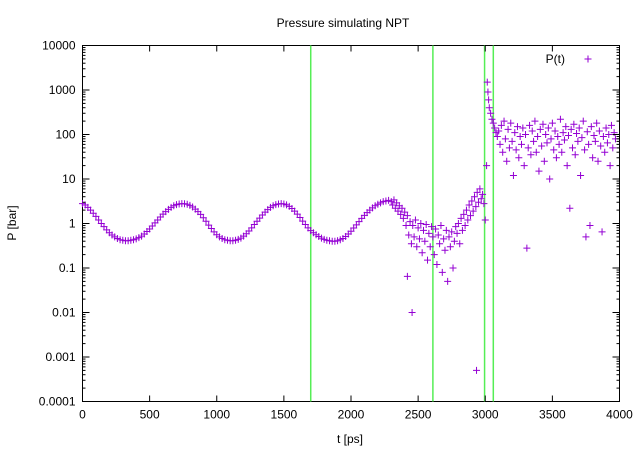 This screenshot has height=449, width=640. Describe the element at coordinates (60, 357) in the screenshot. I see `y-tick-label: 0.001` at that location.